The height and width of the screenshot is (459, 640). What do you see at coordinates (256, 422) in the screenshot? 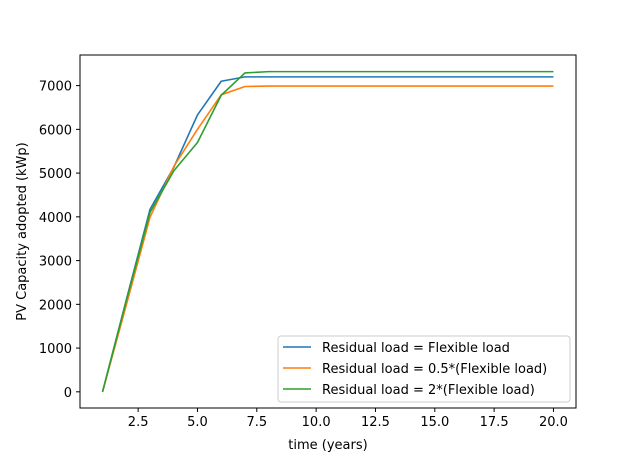
I see `x-tick-label: 7.5` at bounding box center [256, 422].